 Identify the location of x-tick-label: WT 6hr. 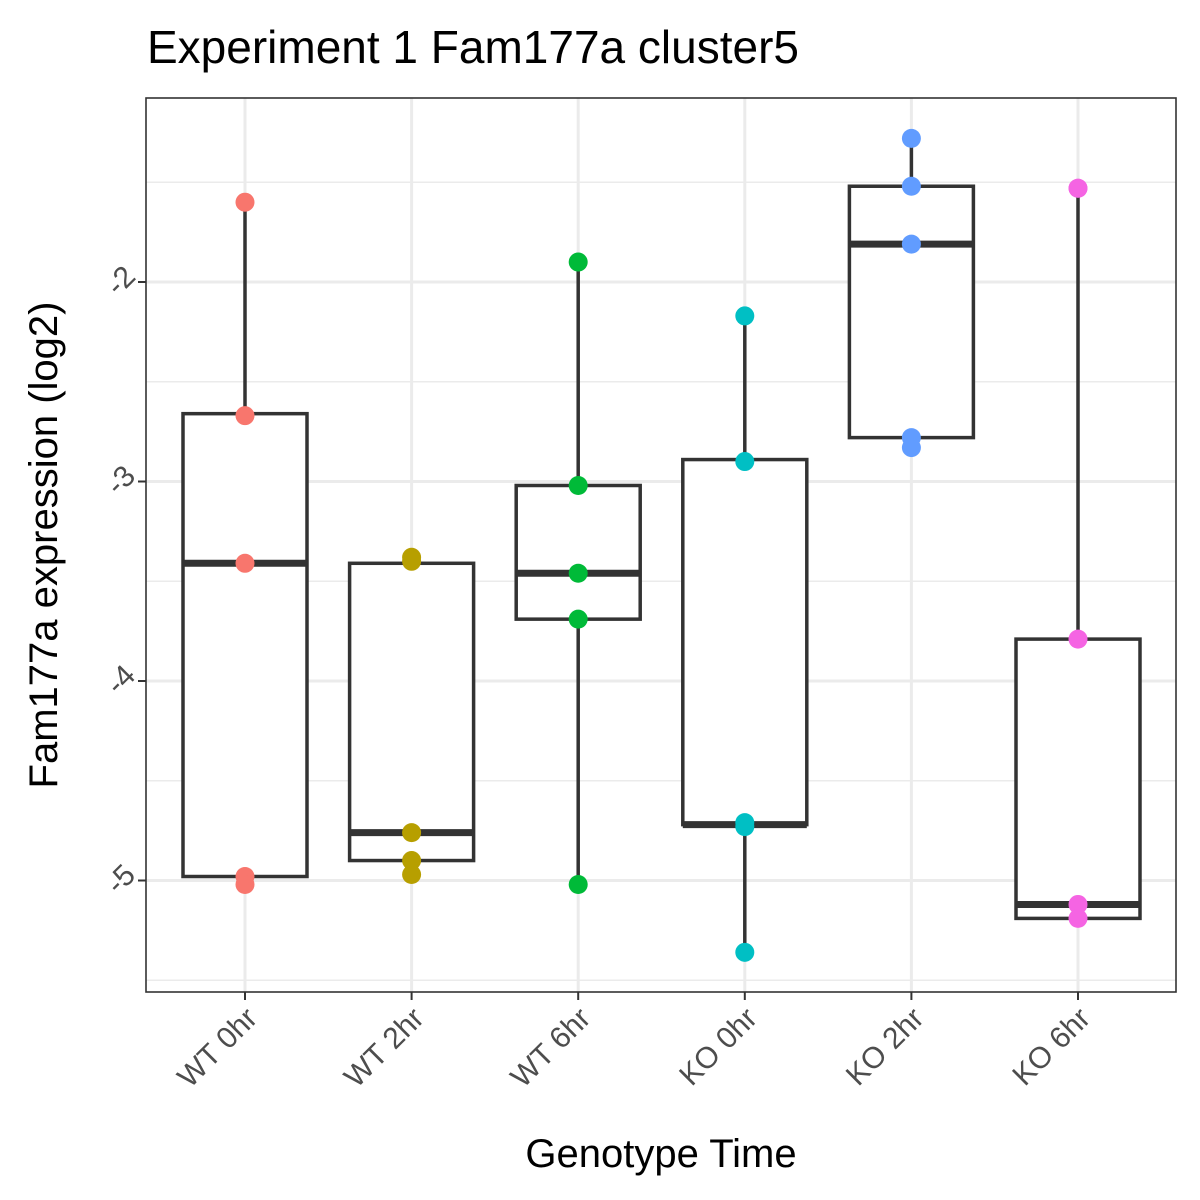
(551, 1048).